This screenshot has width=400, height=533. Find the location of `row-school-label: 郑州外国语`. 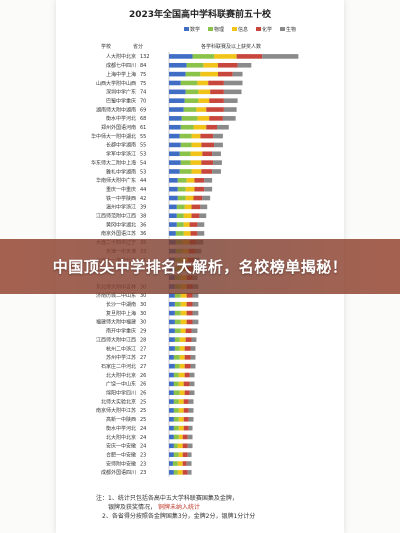

row-school-label: 郑州外国语 is located at coordinates (113, 127).